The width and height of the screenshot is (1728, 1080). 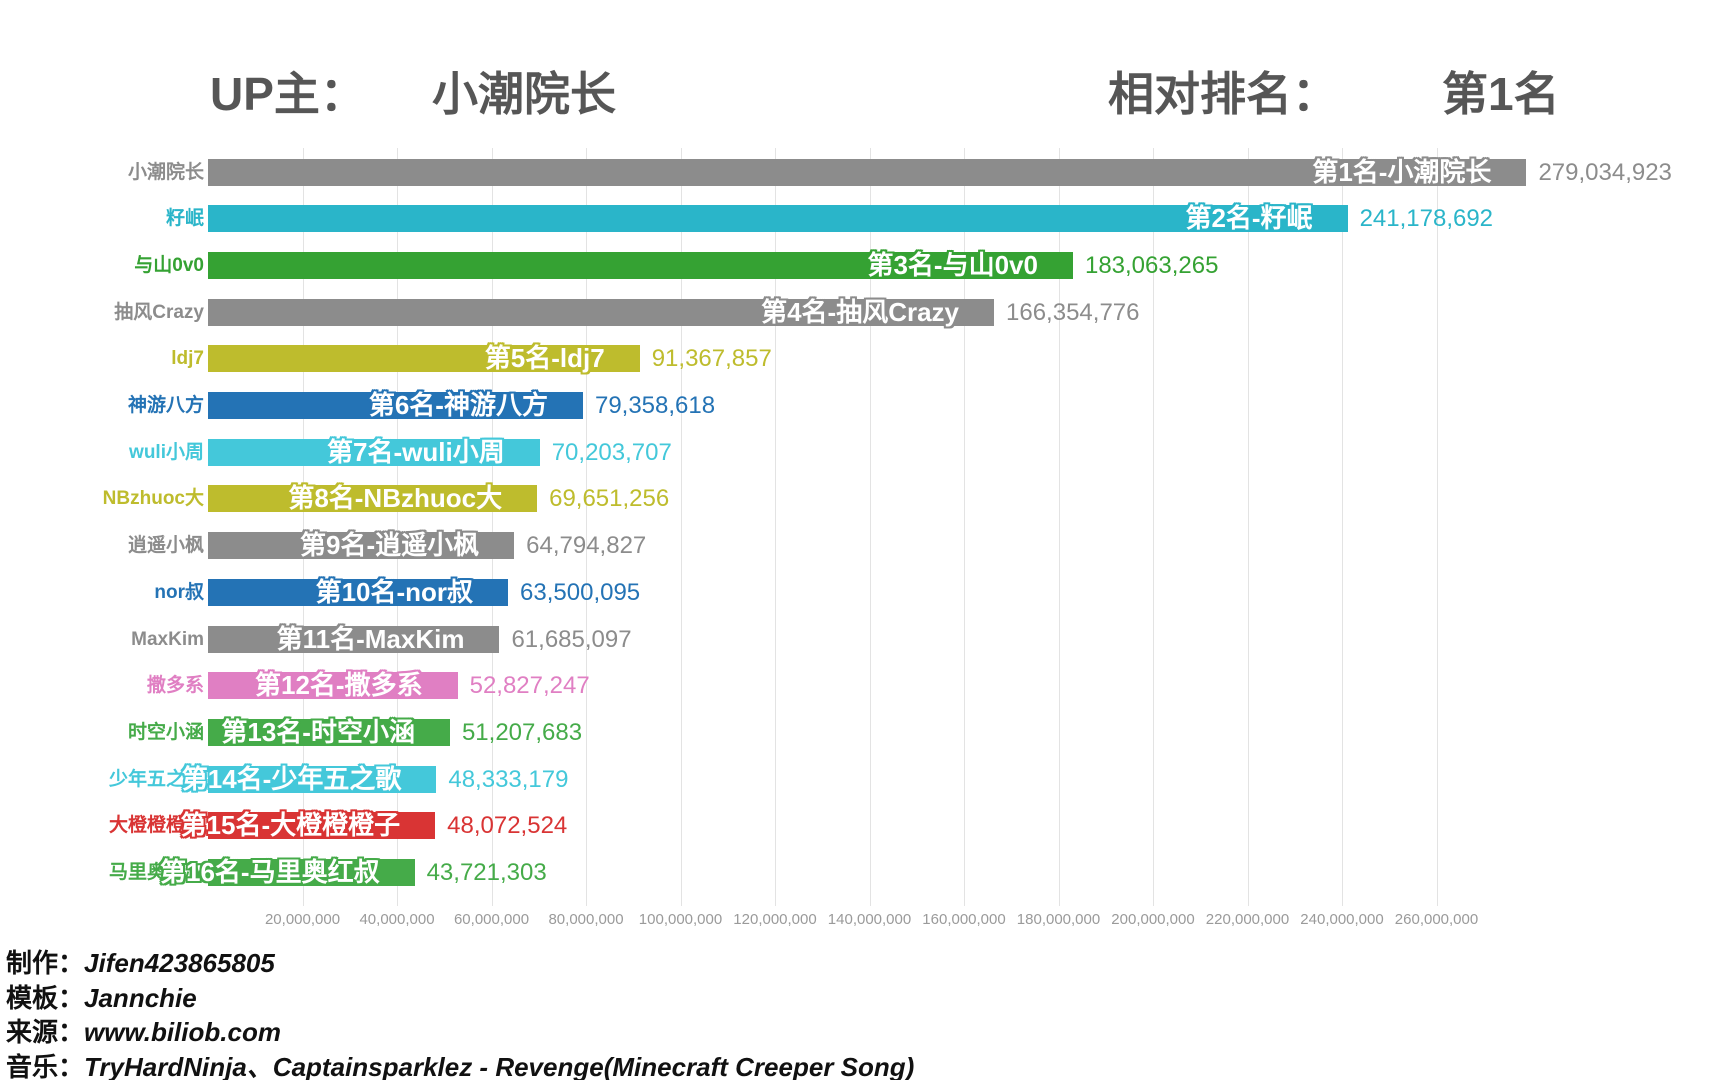 I want to click on bar-value-label: 183,063,265, so click(x=1151, y=265).